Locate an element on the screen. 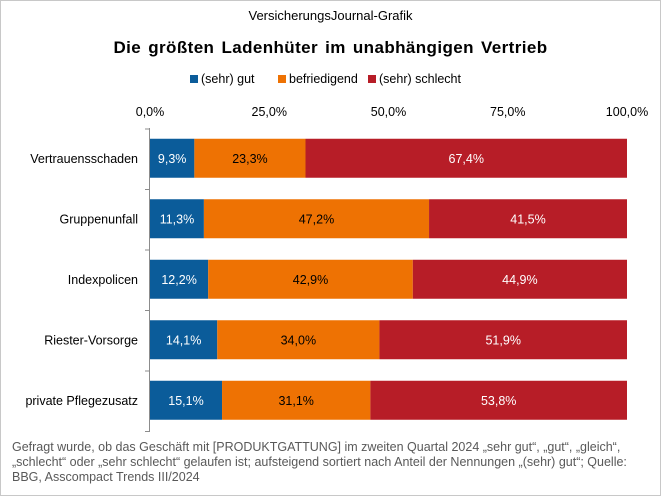 This screenshot has height=496, width=661. category-label: Riester-Vorsorge is located at coordinates (91, 340).